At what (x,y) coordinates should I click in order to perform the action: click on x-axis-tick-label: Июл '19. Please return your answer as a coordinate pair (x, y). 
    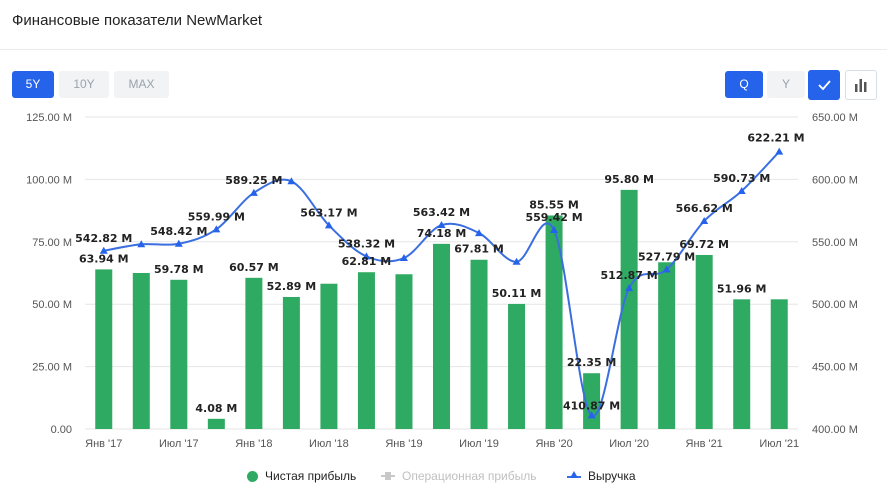
    Looking at the image, I should click on (479, 444).